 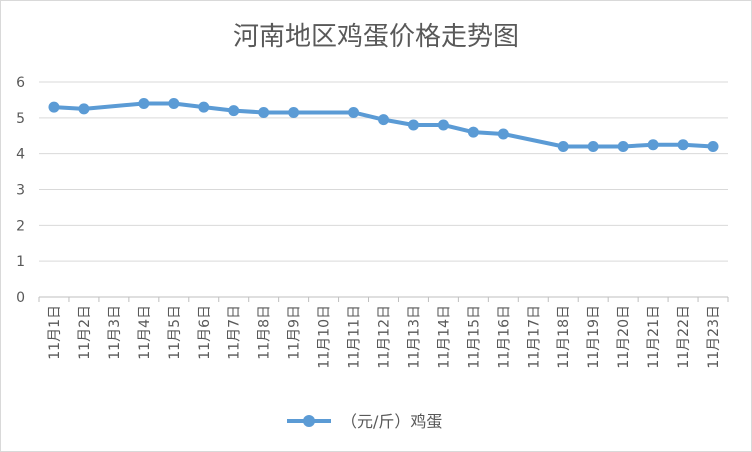 What do you see at coordinates (20, 226) in the screenshot?
I see `y-tick-label: 2` at bounding box center [20, 226].